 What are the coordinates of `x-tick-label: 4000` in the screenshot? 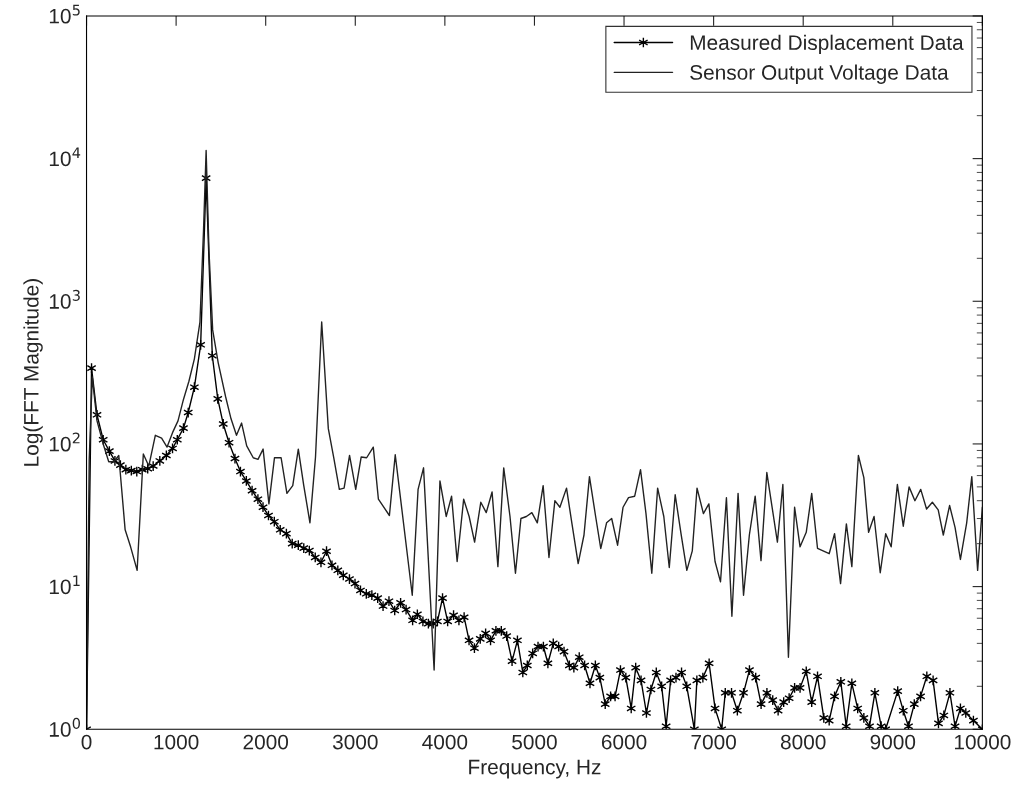 It's located at (445, 742).